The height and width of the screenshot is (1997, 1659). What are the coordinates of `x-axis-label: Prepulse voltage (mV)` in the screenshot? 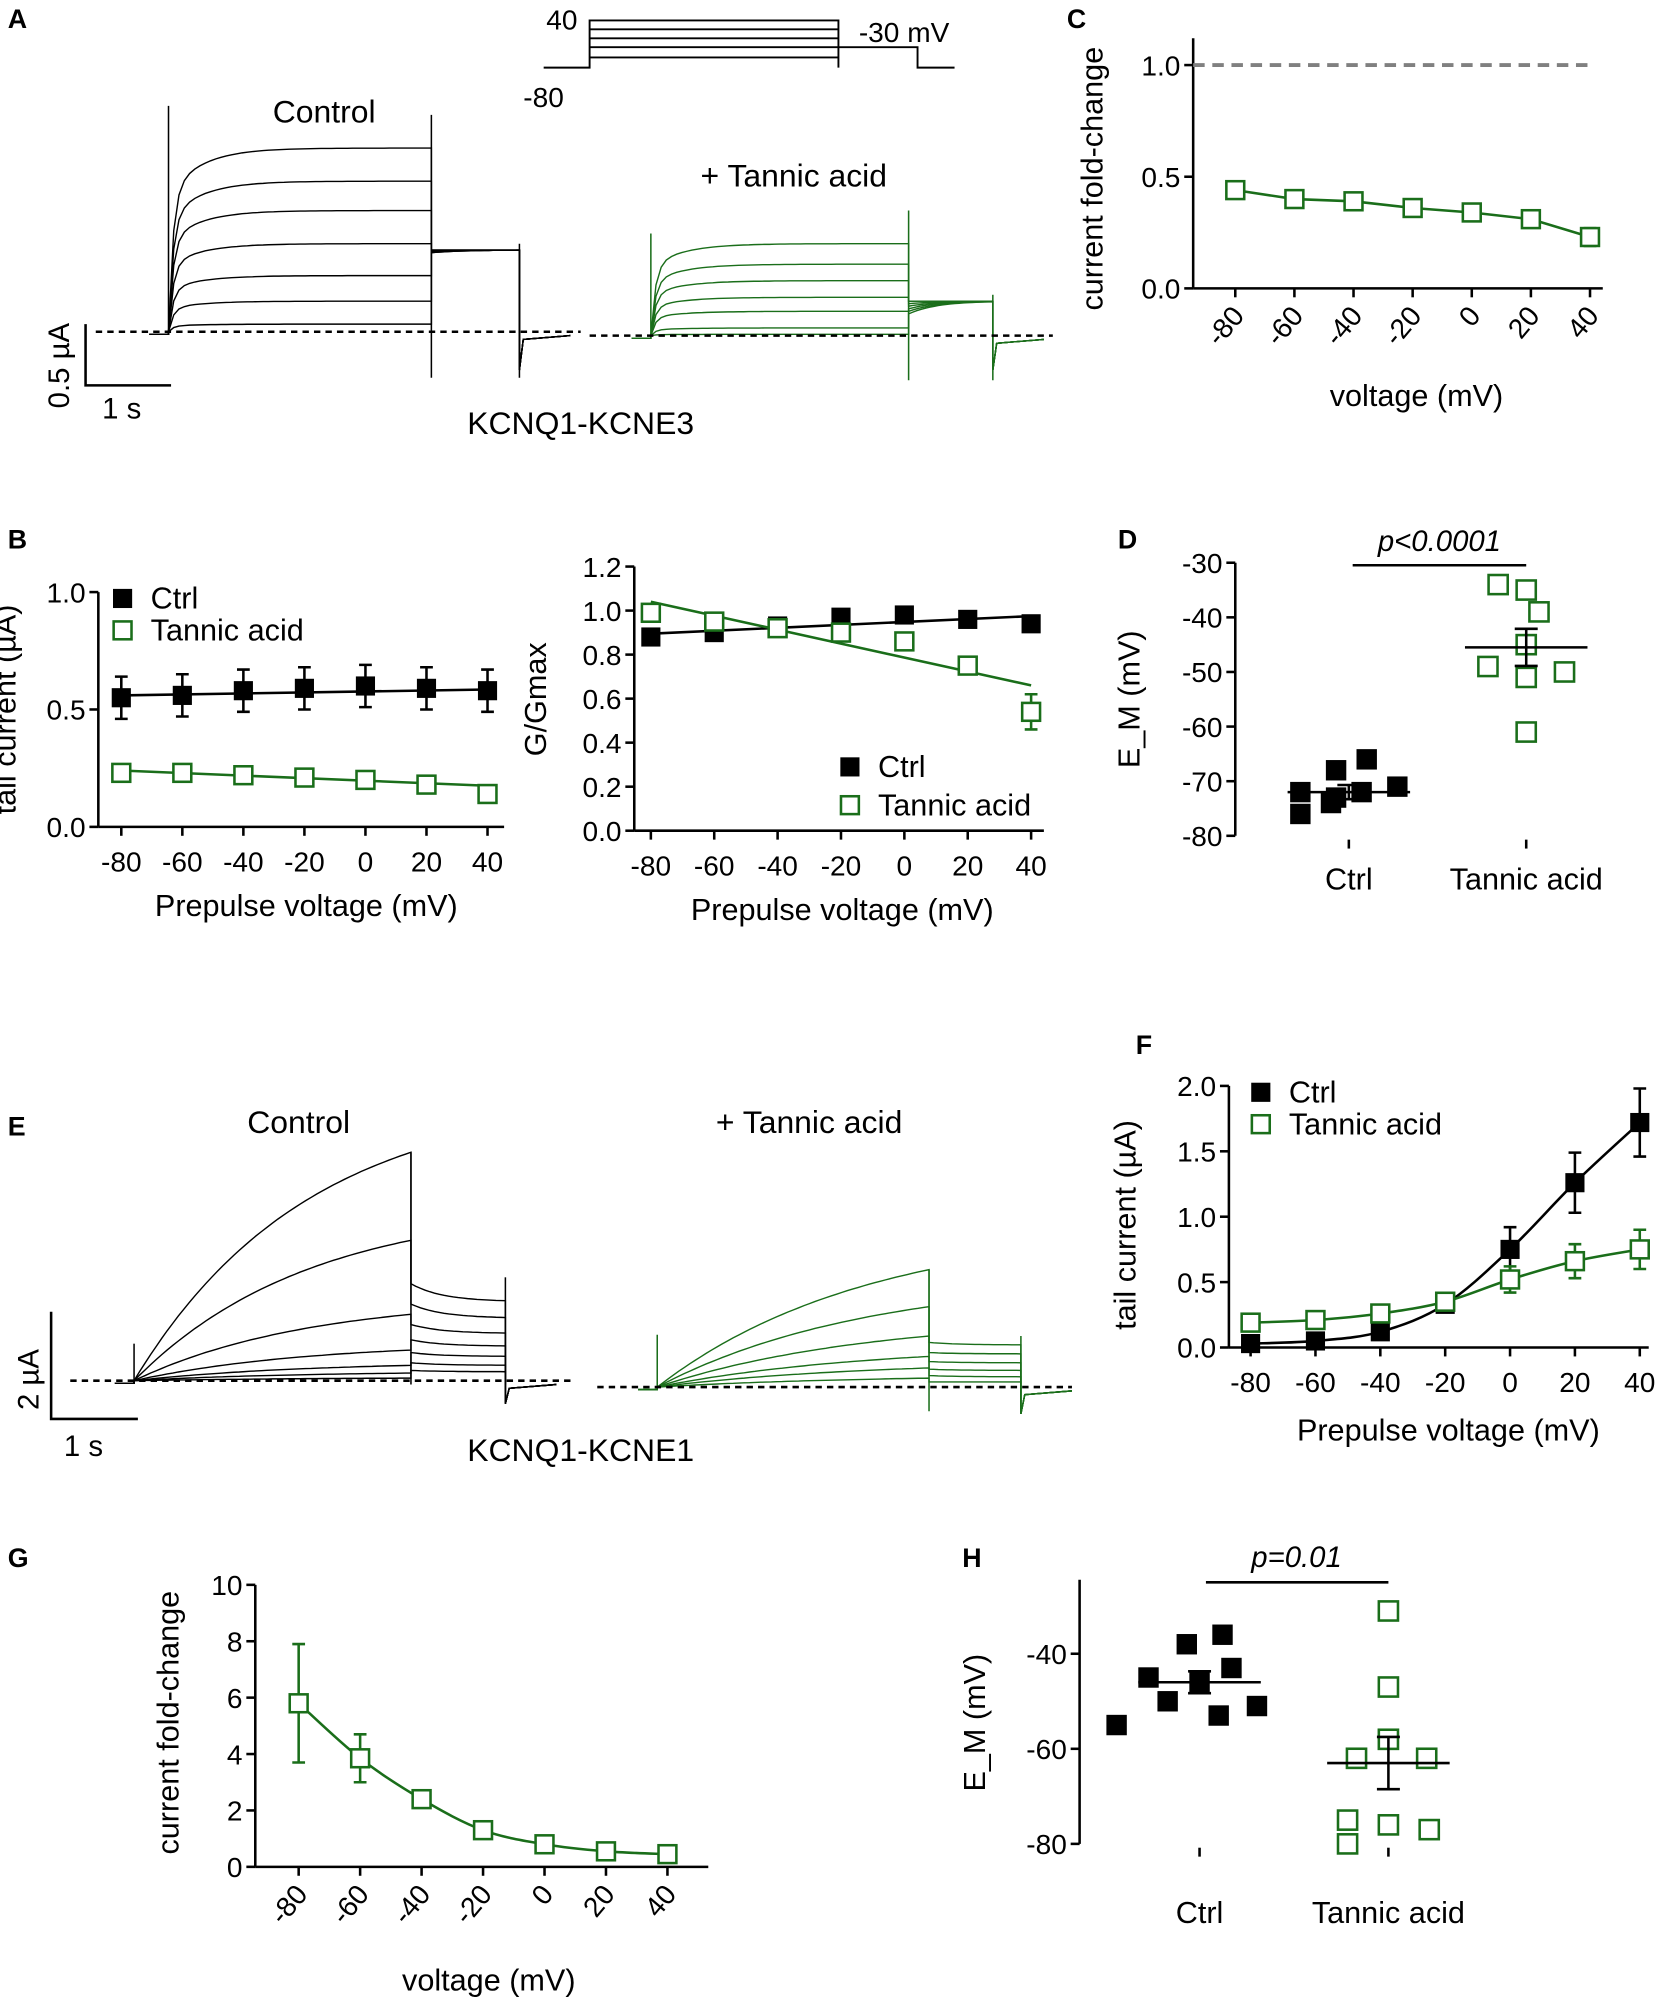 It's located at (306, 906).